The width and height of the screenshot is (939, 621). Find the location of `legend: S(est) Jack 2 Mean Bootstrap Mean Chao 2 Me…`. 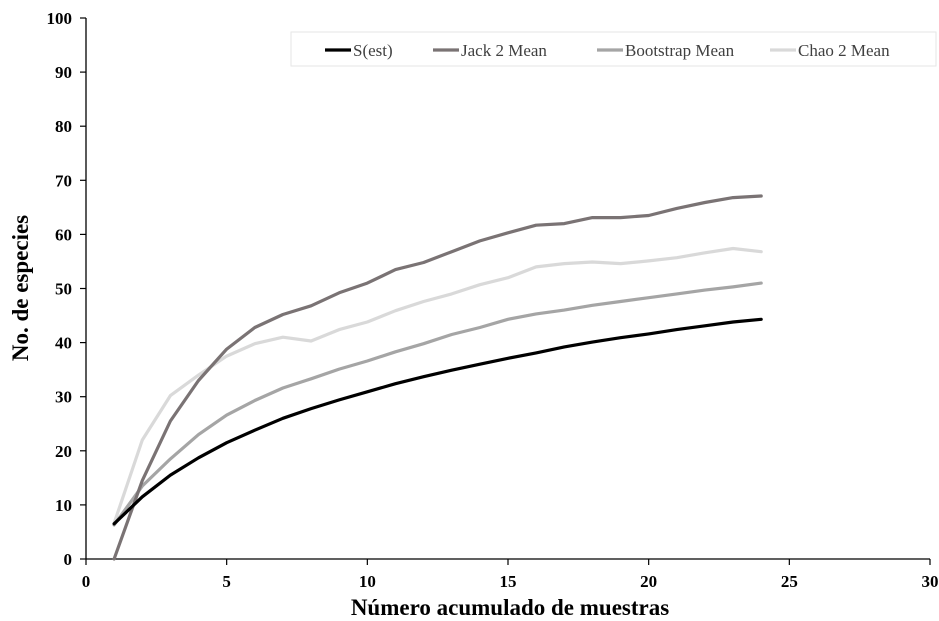

legend: S(est) Jack 2 Mean Bootstrap Mean Chao 2 Me… is located at coordinates (613, 49).